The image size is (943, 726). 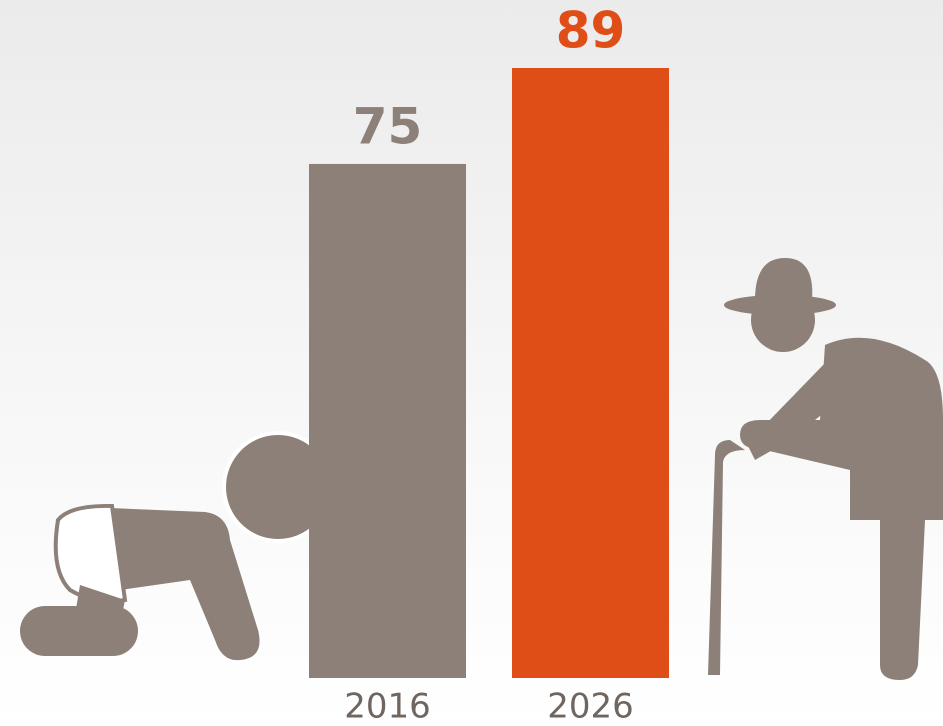 I want to click on value-label: 89, so click(x=591, y=31).